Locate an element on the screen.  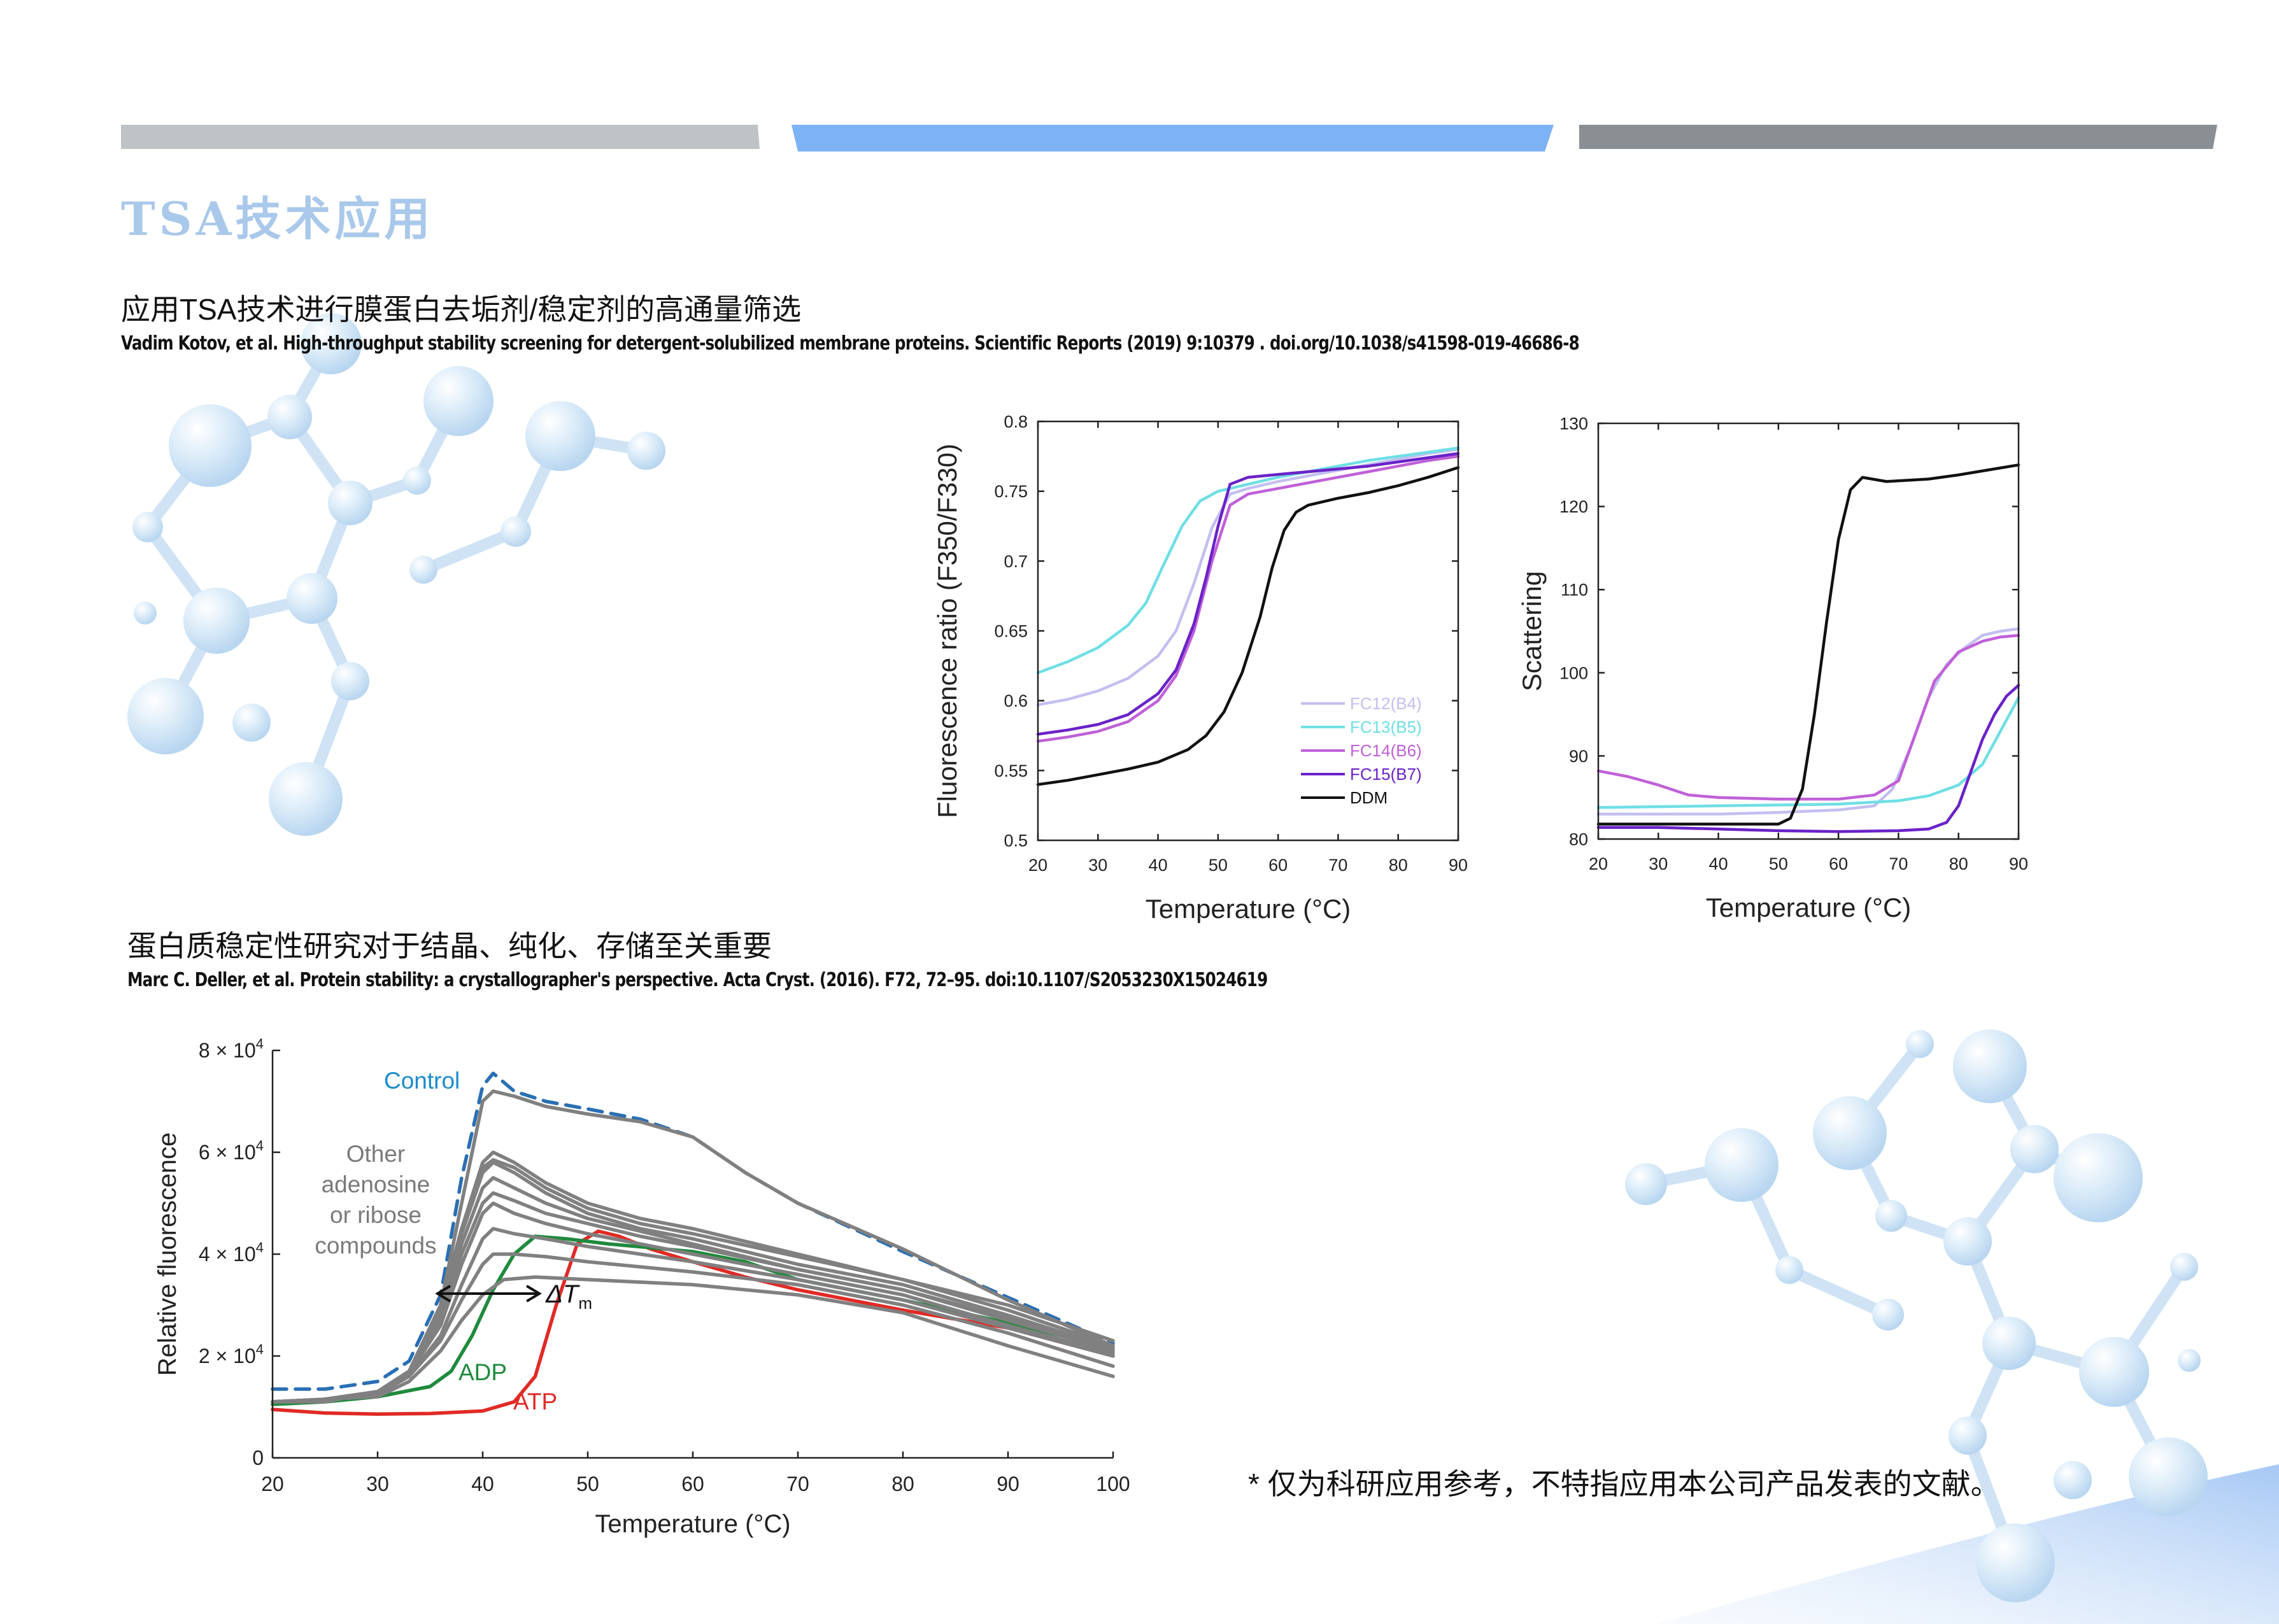
y-tick-label: 110 is located at coordinates (1574, 590).